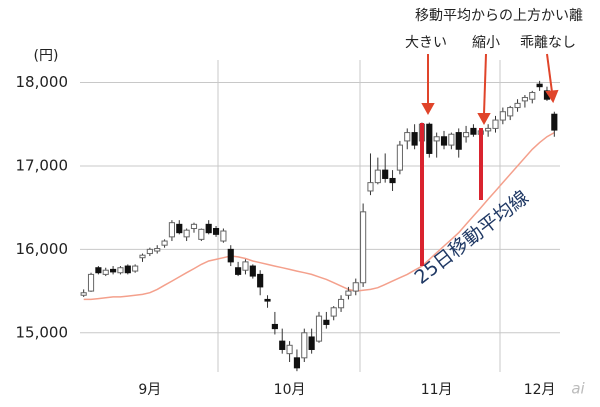 This screenshot has width=600, height=407. I want to click on y-tick-label: 16,000, so click(42, 249).